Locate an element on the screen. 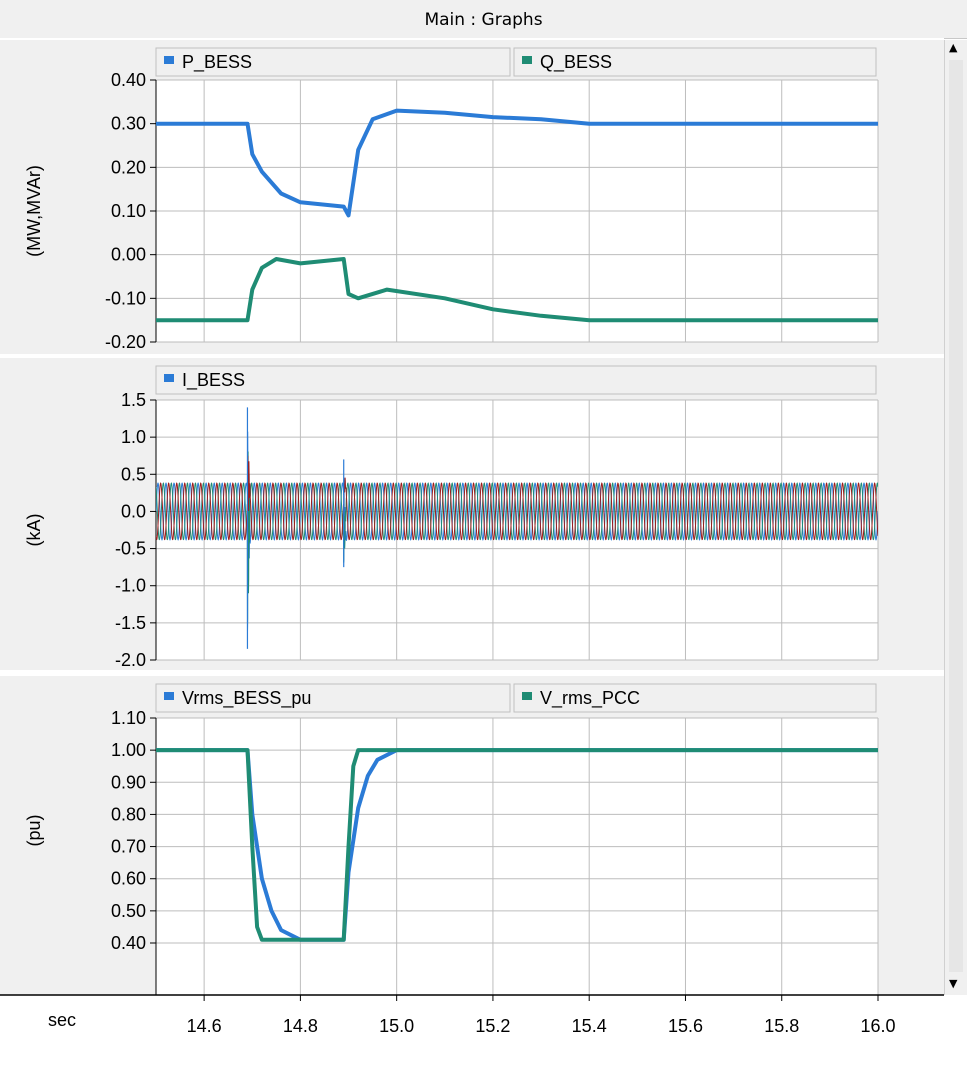 The width and height of the screenshot is (967, 1081). legend-entry: I_BESS is located at coordinates (516, 380).